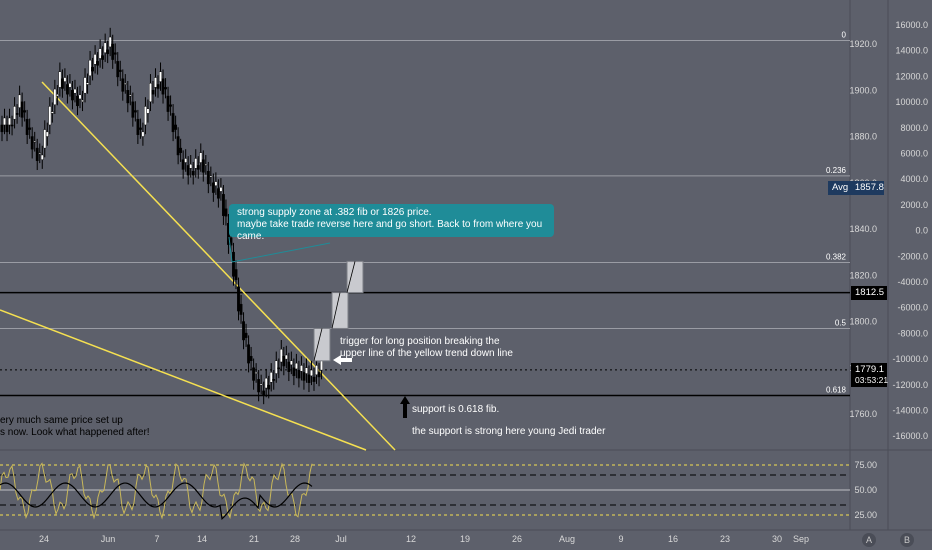  What do you see at coordinates (914, 154) in the screenshot?
I see `volume-tick-label: 6000.0` at bounding box center [914, 154].